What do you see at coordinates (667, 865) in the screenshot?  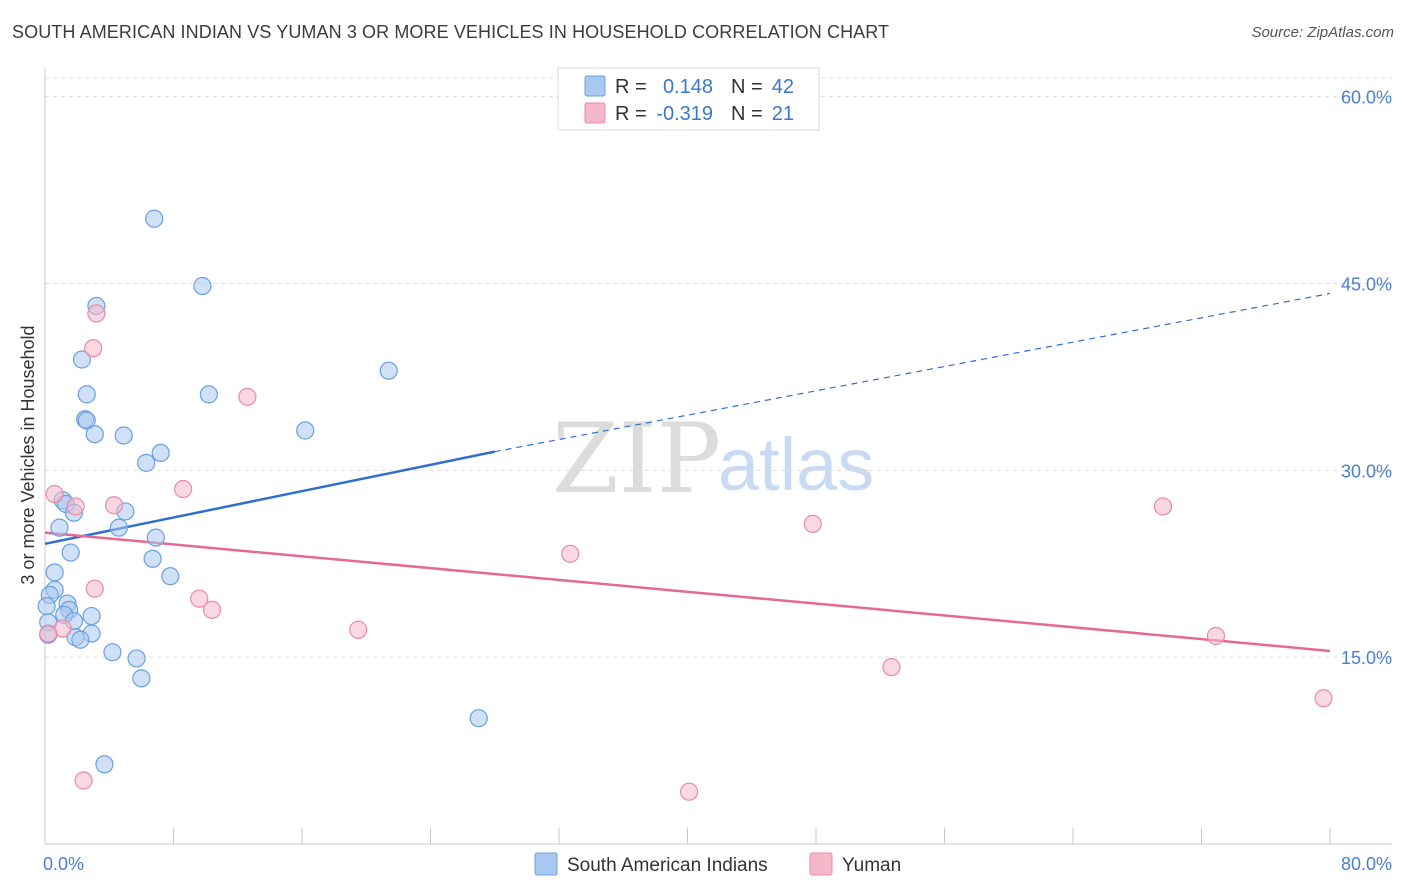 I see `series-legend-label-south-american-indians: South American Indians` at bounding box center [667, 865].